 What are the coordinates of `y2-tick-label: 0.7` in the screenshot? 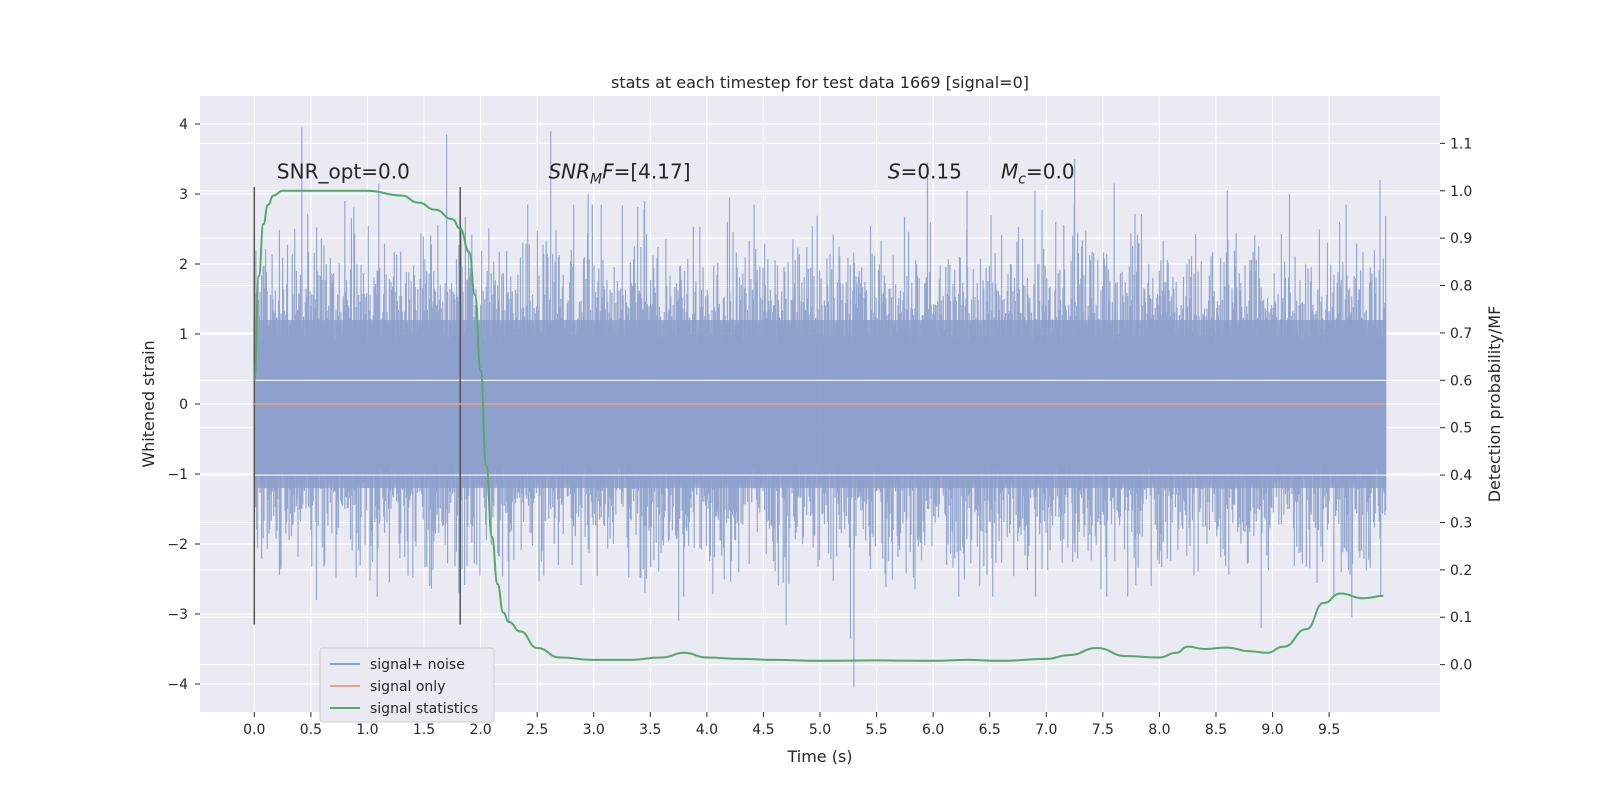 It's located at (1461, 334).